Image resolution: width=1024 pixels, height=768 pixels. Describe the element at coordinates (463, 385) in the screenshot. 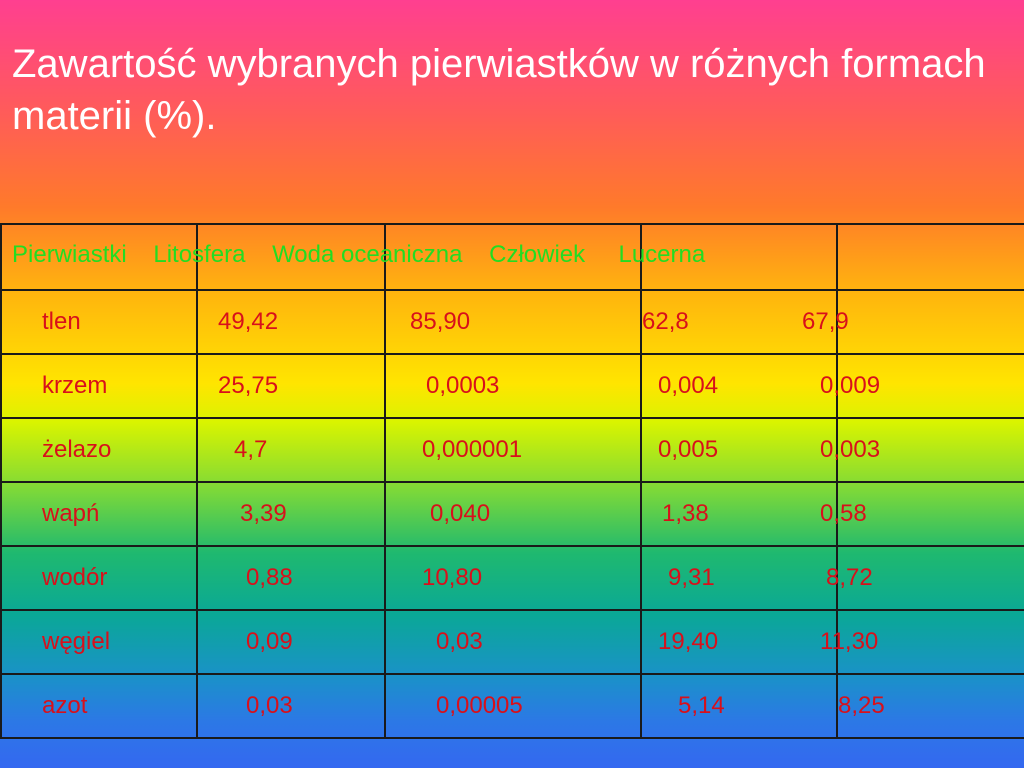

I see `woda-value: 0,0003` at that location.